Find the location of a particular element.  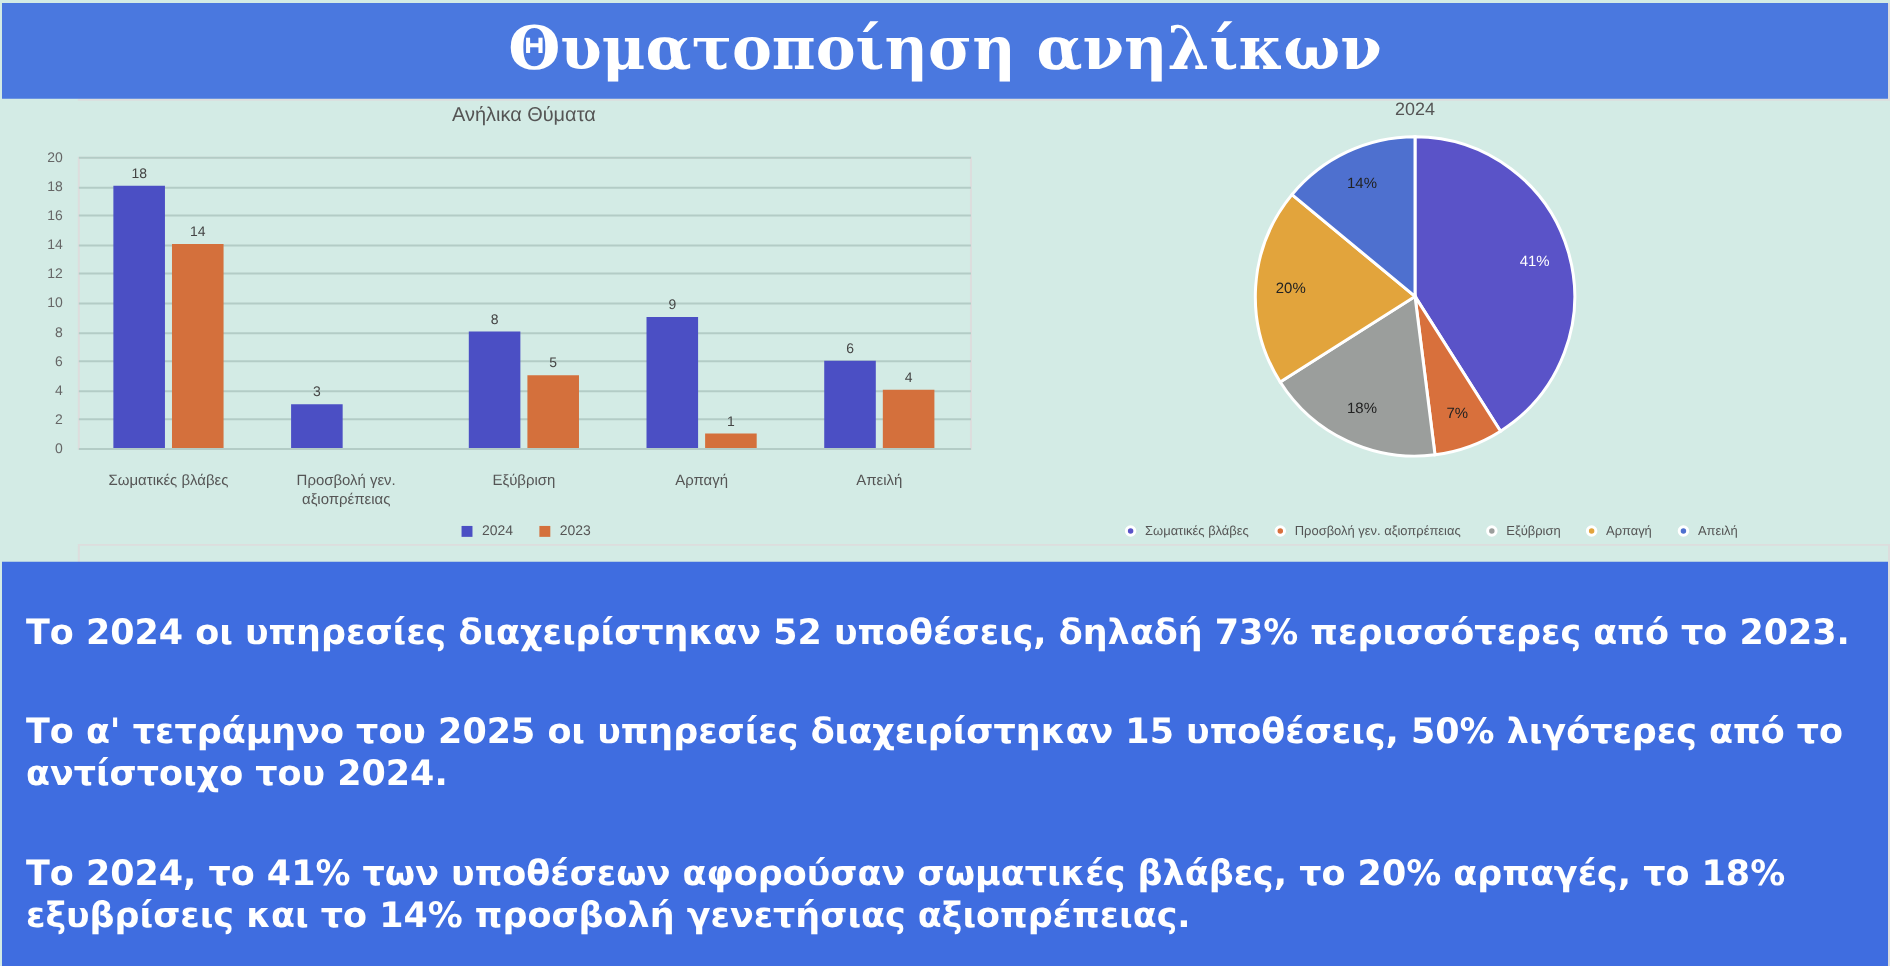

text: Το α' τετράμηνο του 2025 οι υπηρεσίες διαχειρίστηκαν 15 υποθέσεις, 50% λιγότερες από το αντίστοιχο του 2024. is located at coordinates (934, 754).